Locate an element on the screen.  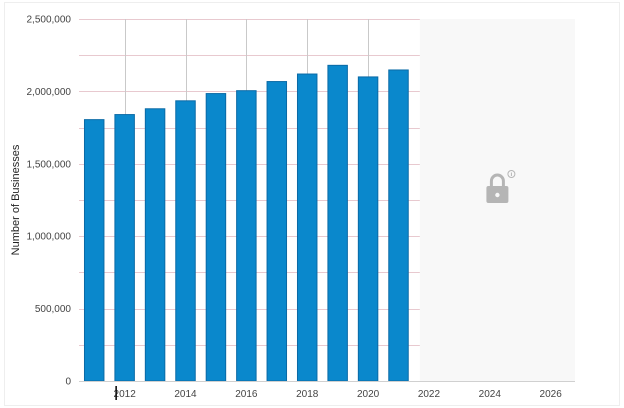
bar-2012 is located at coordinates (124, 248).